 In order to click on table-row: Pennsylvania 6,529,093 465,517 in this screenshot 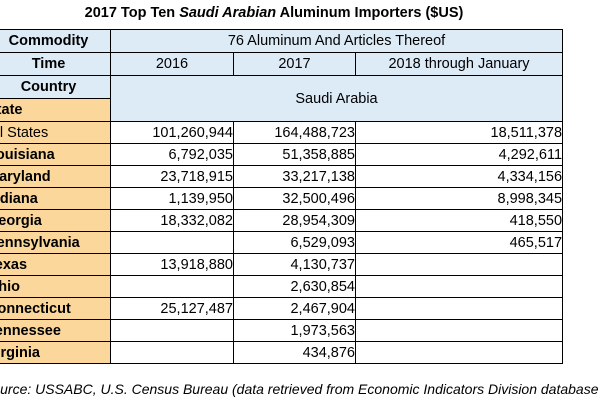, I will do `click(282, 242)`.